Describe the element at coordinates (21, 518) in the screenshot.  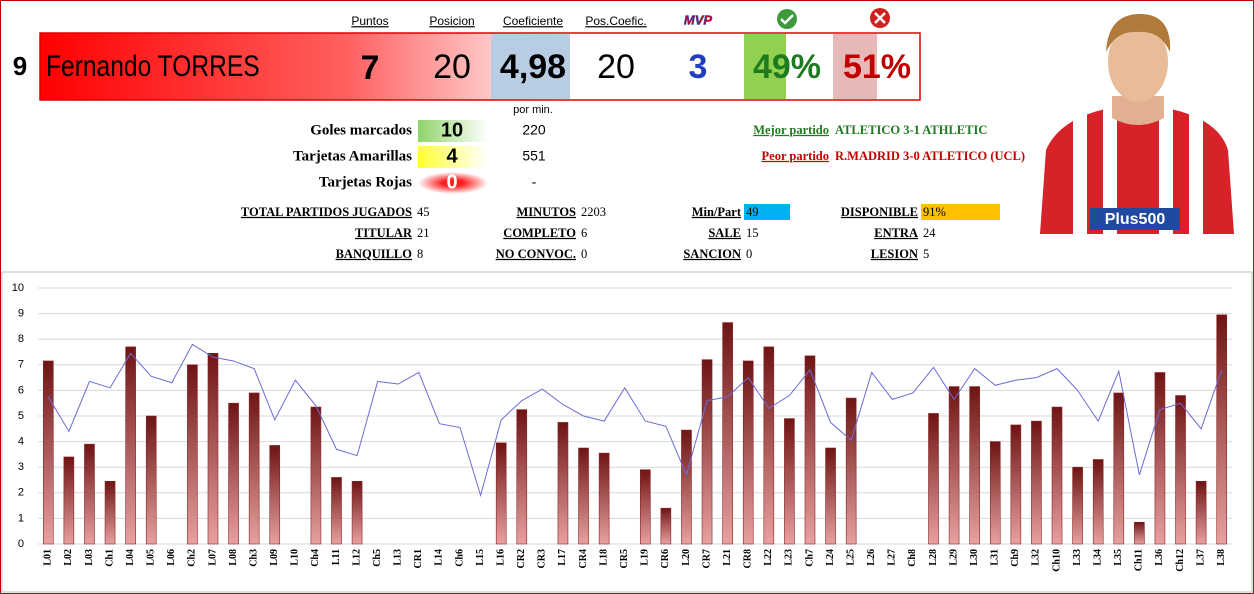
I see `y-tick-label: 1` at that location.